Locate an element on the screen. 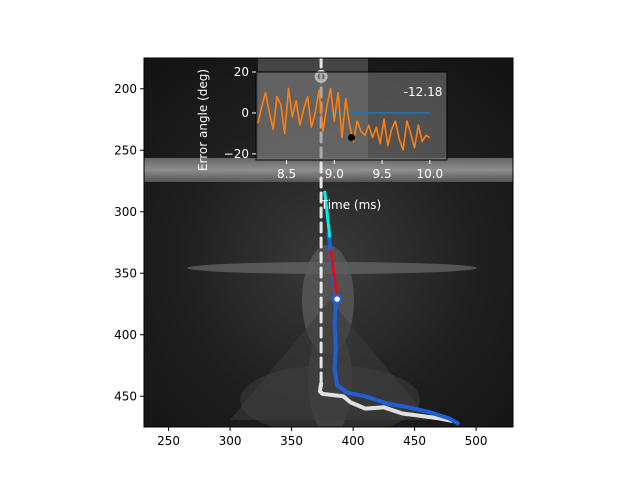 This screenshot has height=480, width=640. series-track-white is located at coordinates (385, 402).